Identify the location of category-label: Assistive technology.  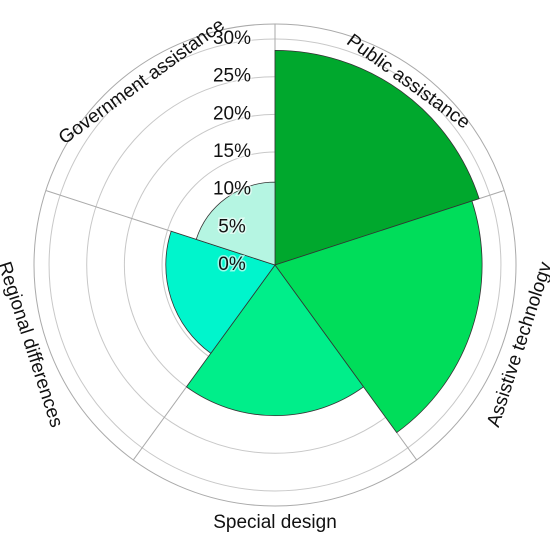
(516, 344).